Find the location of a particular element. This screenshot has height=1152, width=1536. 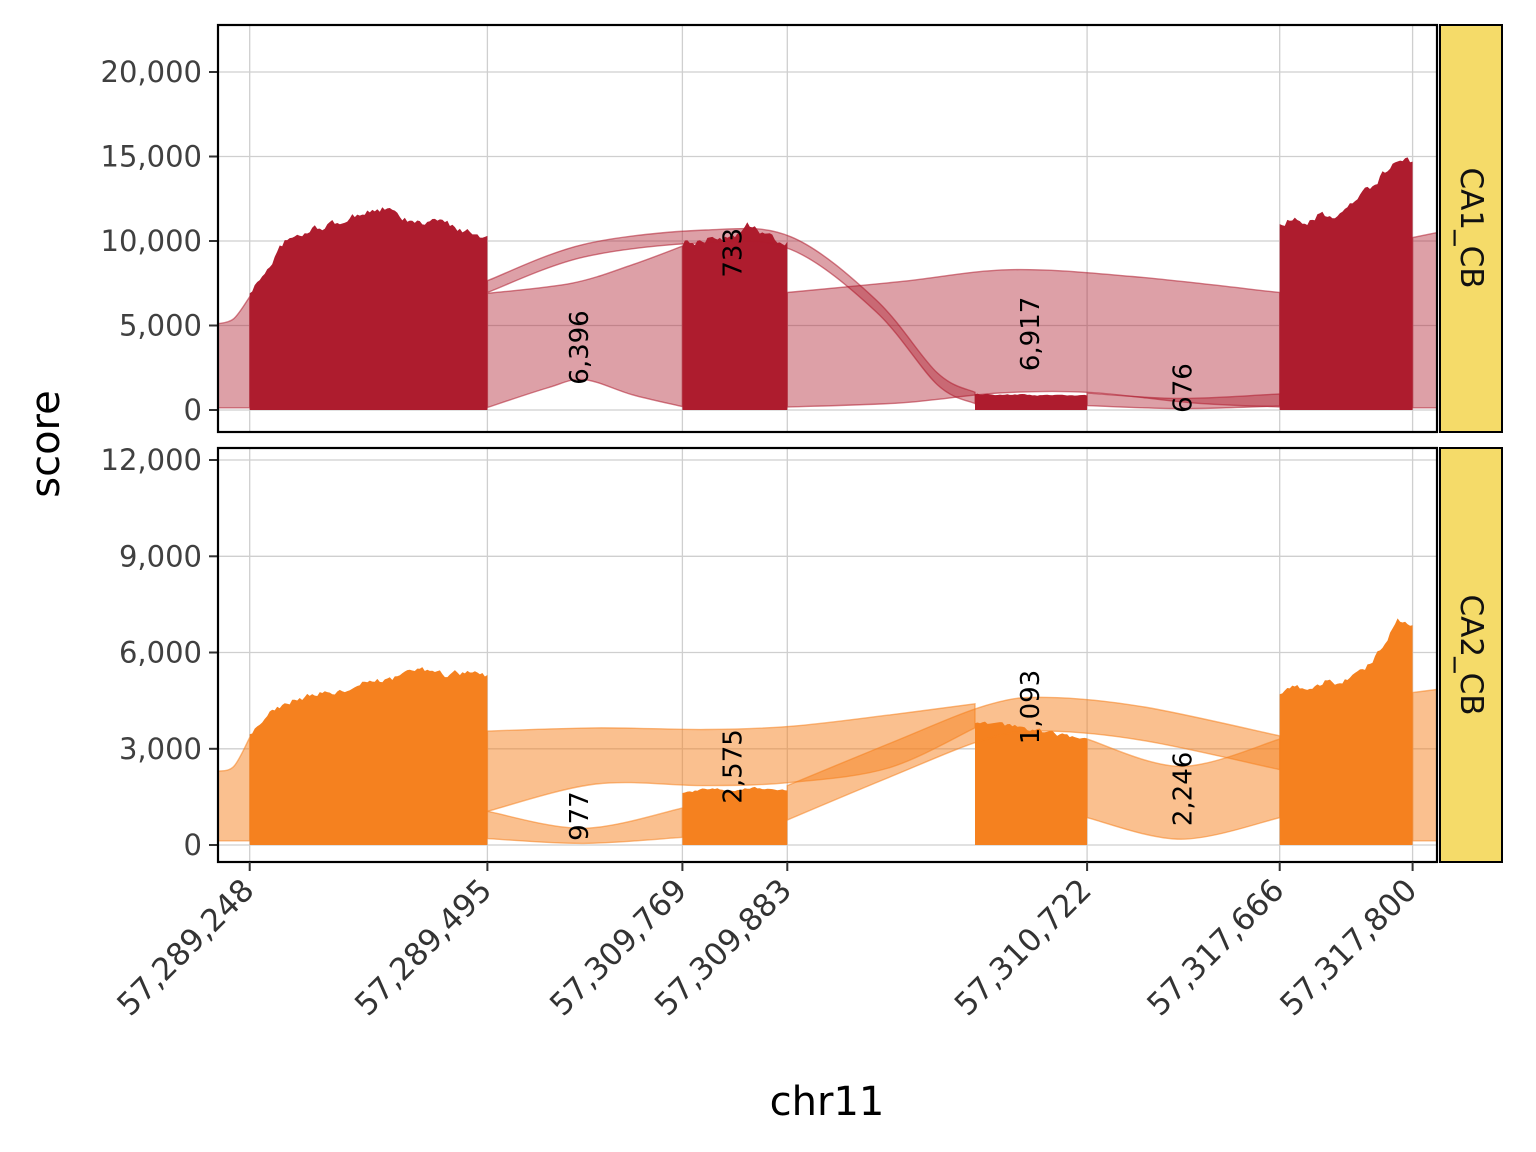

y-tick-label: 10,000 is located at coordinates (151, 241).